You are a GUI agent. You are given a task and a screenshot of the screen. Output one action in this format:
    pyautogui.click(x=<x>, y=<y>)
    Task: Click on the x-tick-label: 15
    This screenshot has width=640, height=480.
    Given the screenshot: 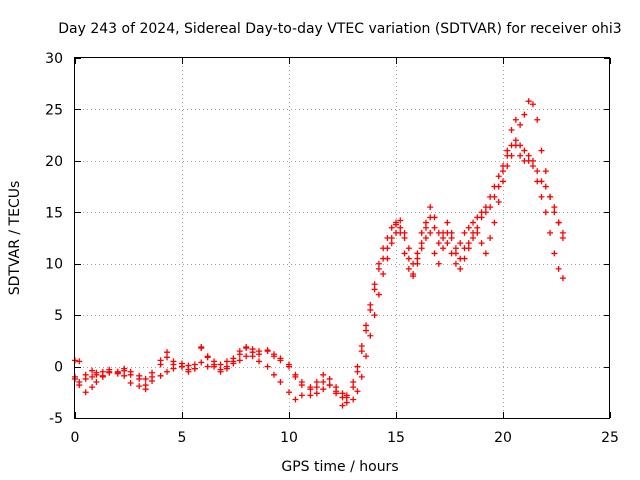 What is the action you would take?
    pyautogui.click(x=396, y=438)
    